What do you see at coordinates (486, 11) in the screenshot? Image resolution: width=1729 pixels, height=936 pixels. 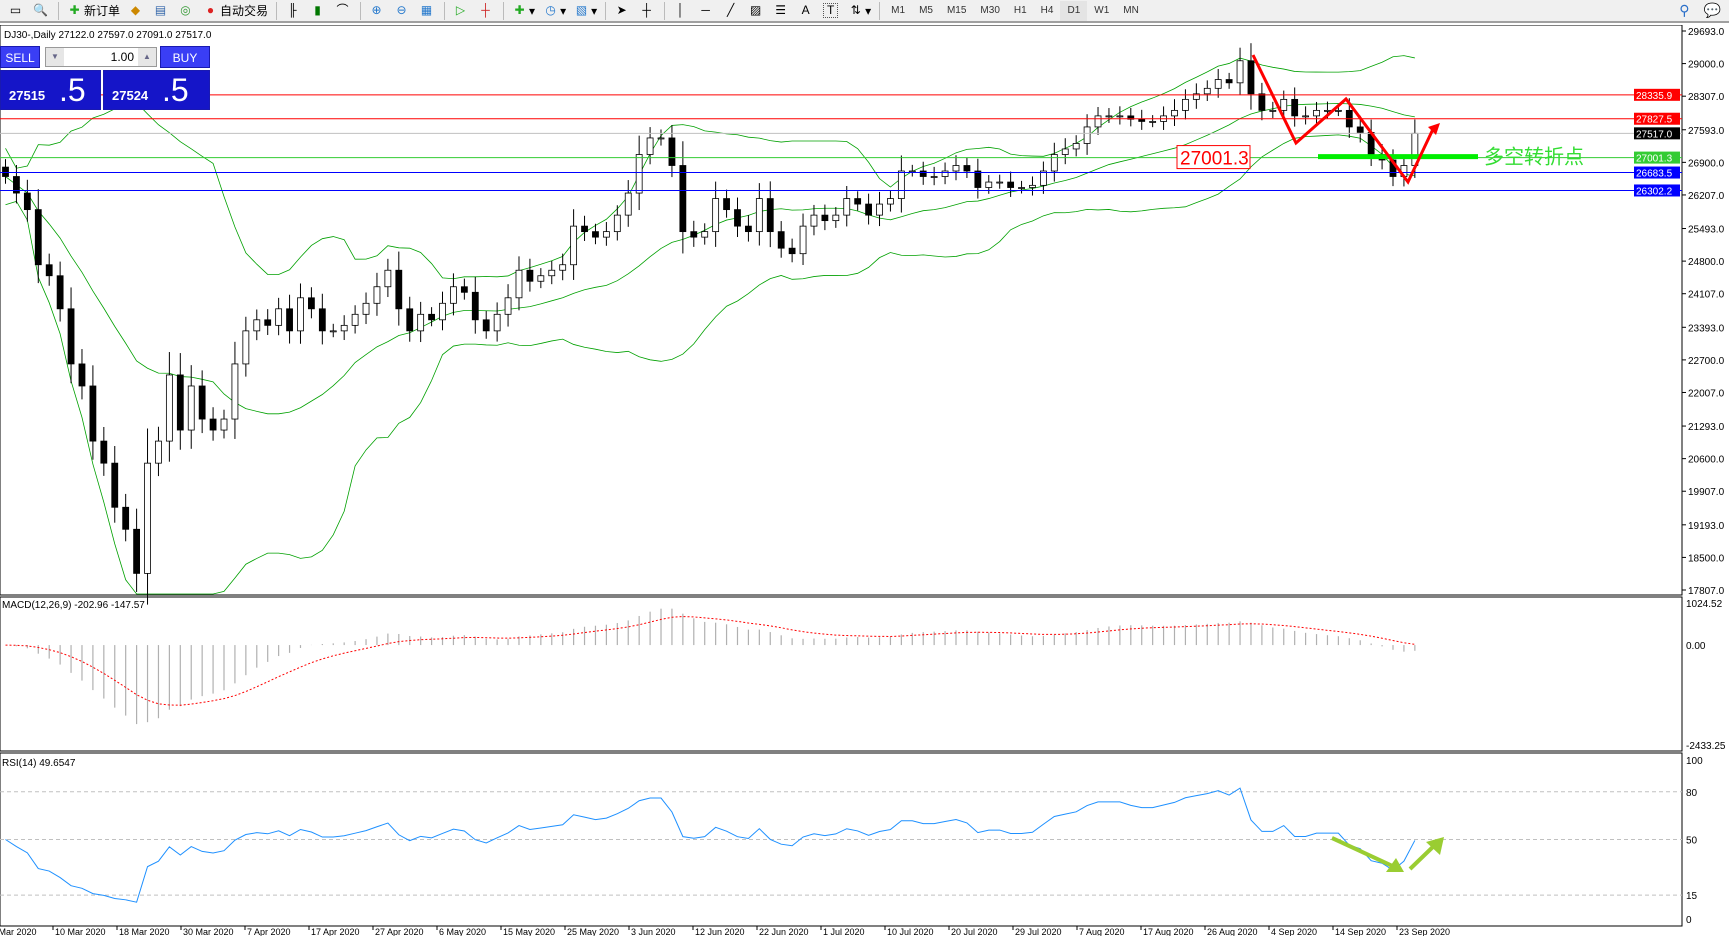 I see `shift-button: ┼` at bounding box center [486, 11].